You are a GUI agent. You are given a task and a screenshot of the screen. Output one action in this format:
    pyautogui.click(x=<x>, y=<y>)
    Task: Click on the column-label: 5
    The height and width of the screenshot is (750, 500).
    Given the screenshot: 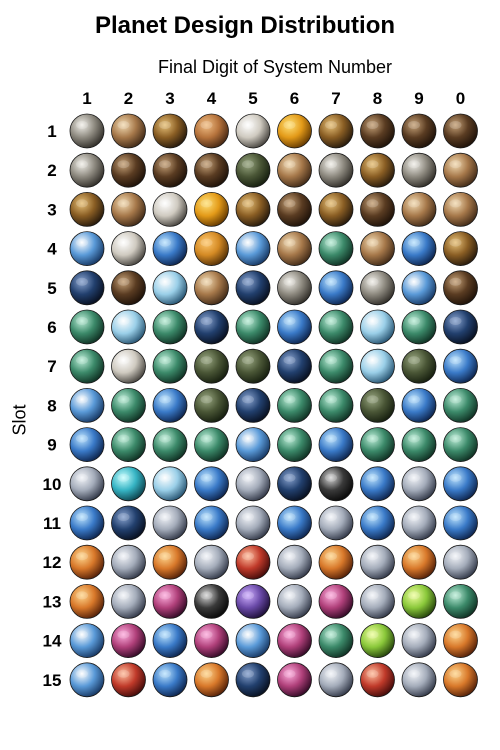 What is the action you would take?
    pyautogui.click(x=252, y=98)
    